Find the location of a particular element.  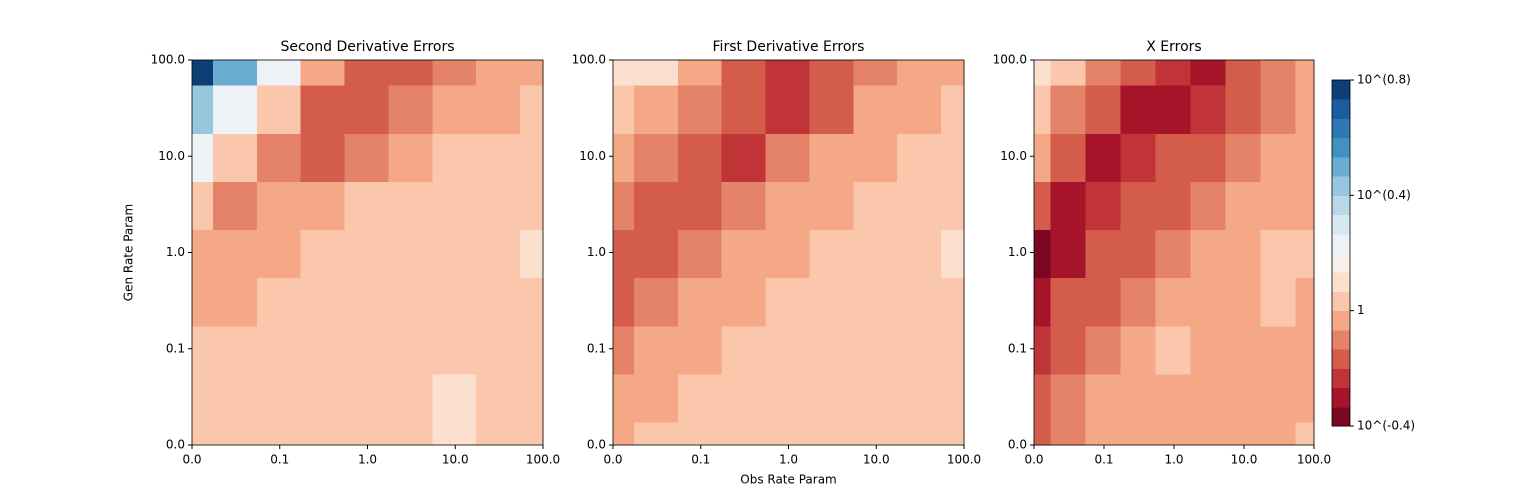

y-tick-label: 0.0 is located at coordinates (596, 445).